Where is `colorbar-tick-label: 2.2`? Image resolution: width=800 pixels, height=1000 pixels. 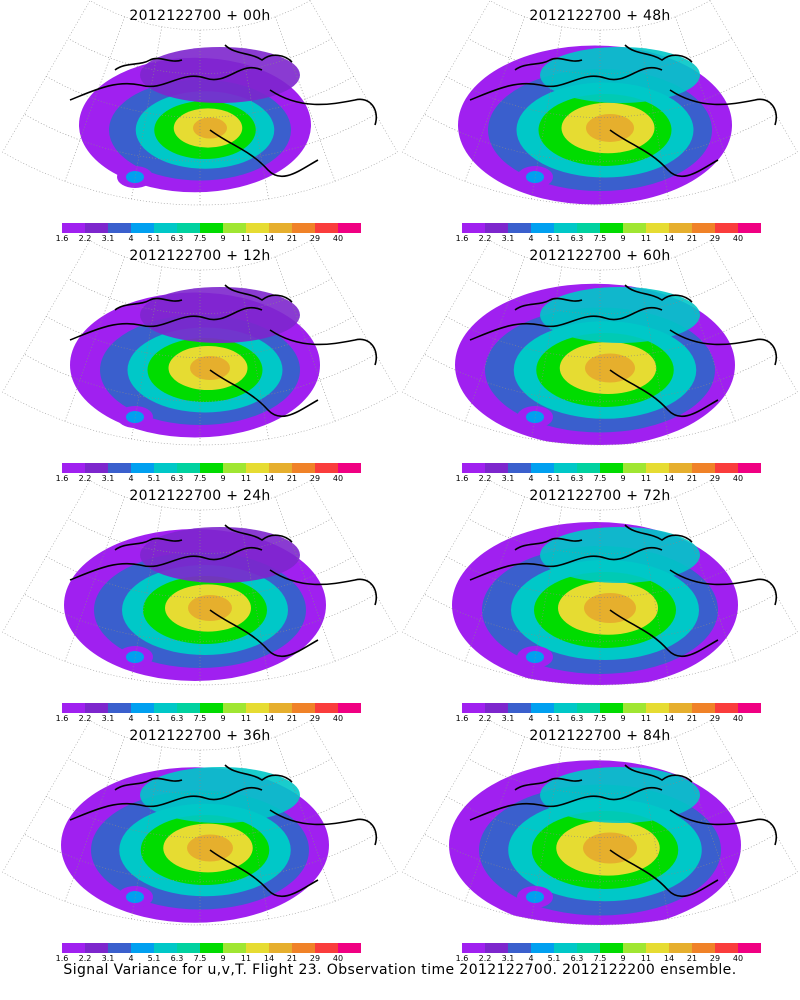
colorbar-tick-label: 2.2 is located at coordinates (485, 958).